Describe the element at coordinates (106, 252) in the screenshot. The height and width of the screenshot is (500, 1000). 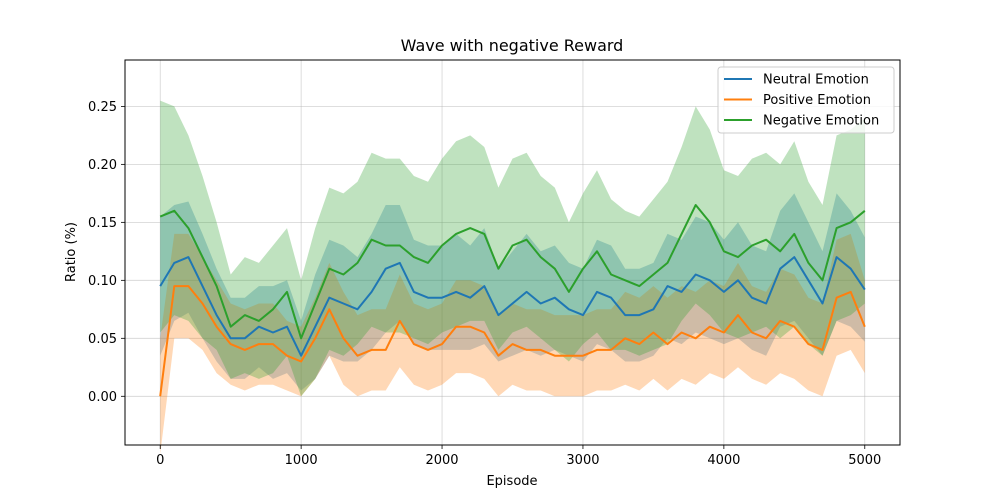
I see `y-axis-ticks: 0.00 0.05 0.10 0.15 0.20 0.25` at that location.